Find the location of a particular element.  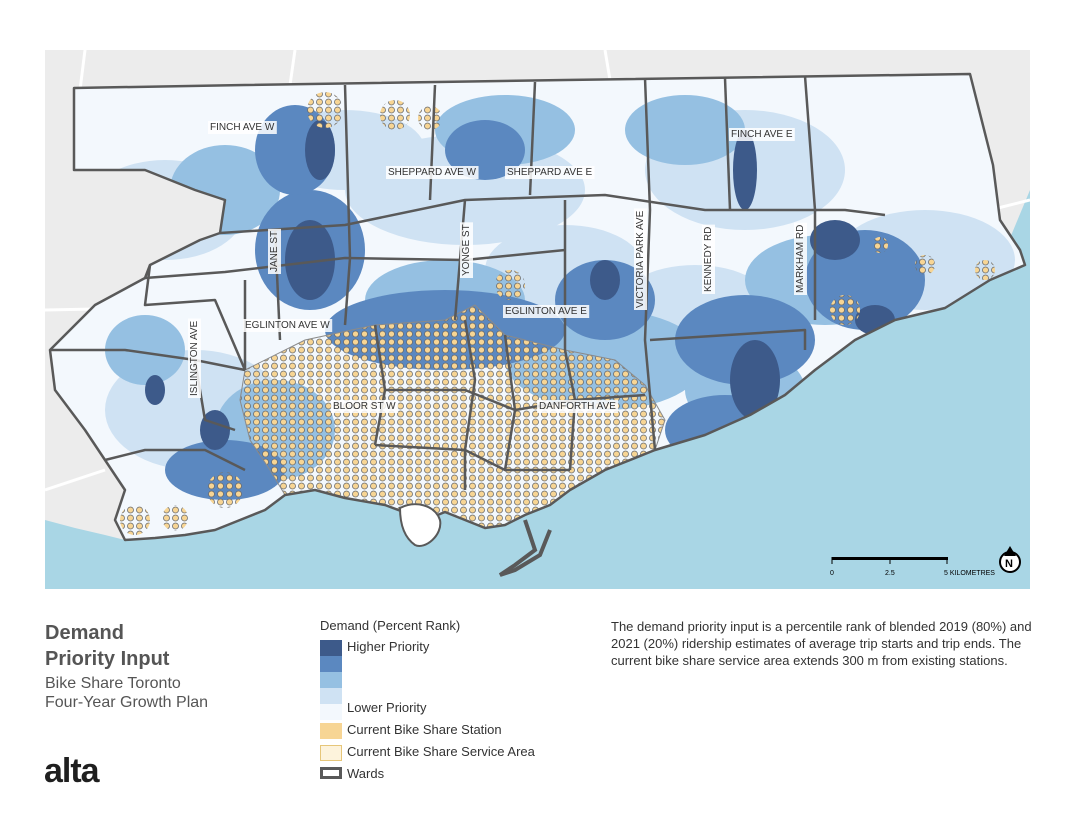

scale-tick-0: 0 is located at coordinates (832, 573).